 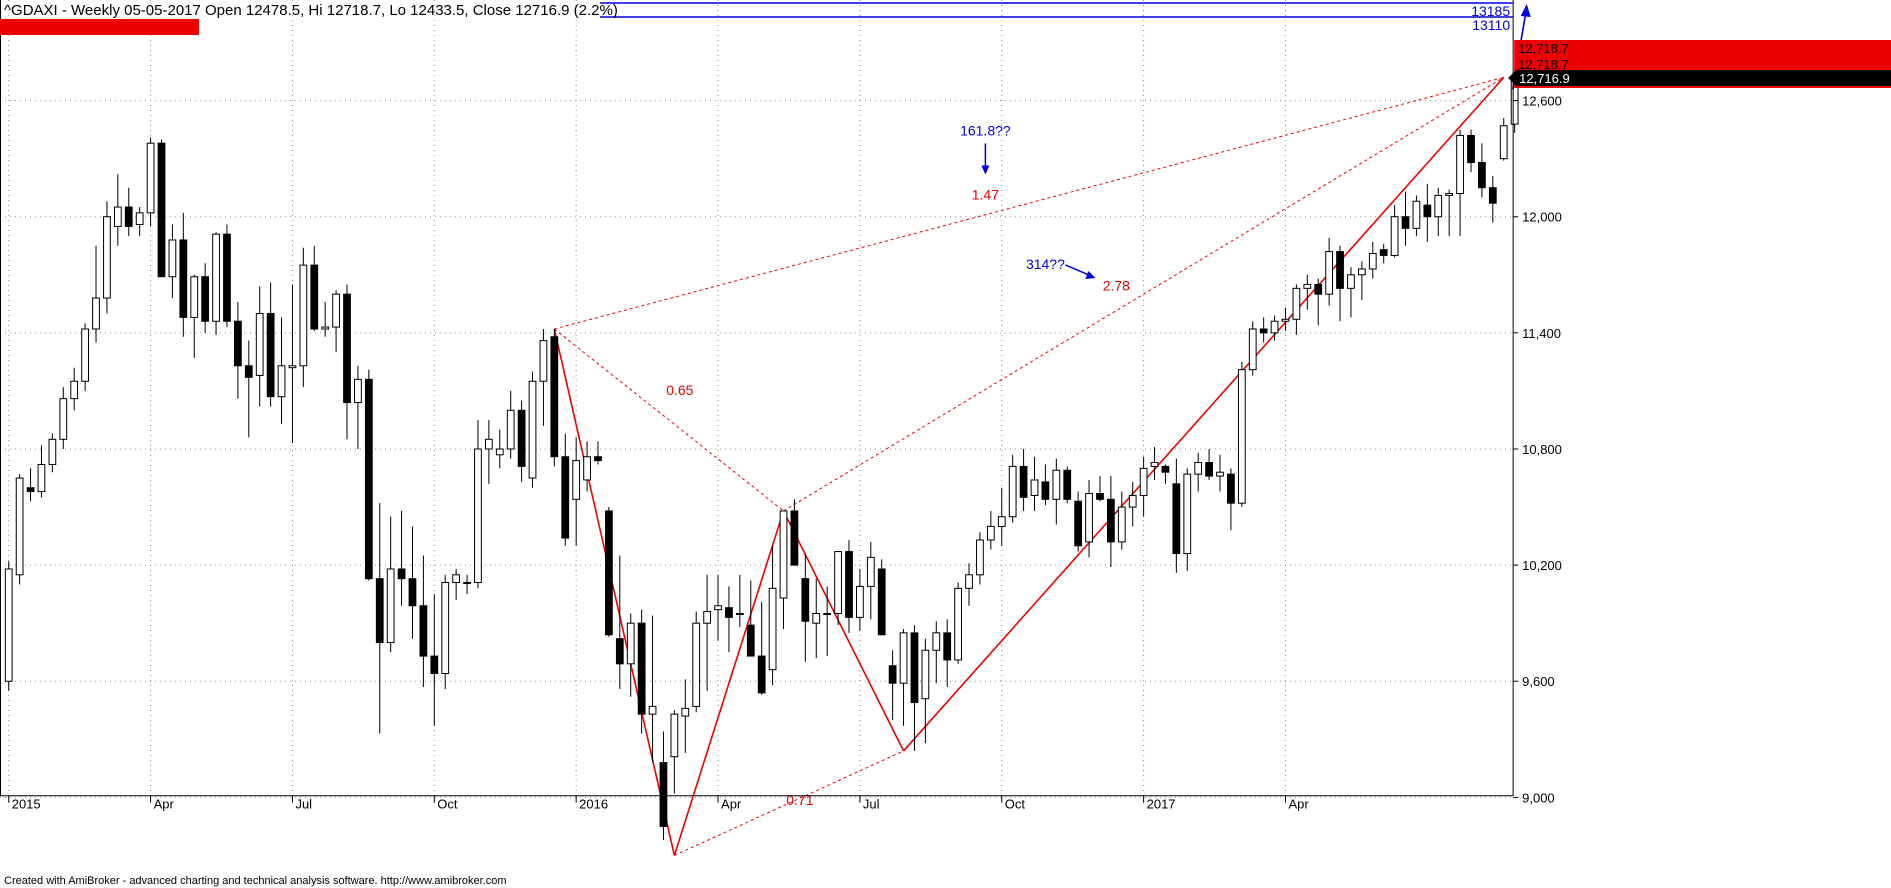 I want to click on target-level-label: 13185, so click(x=1490, y=11).